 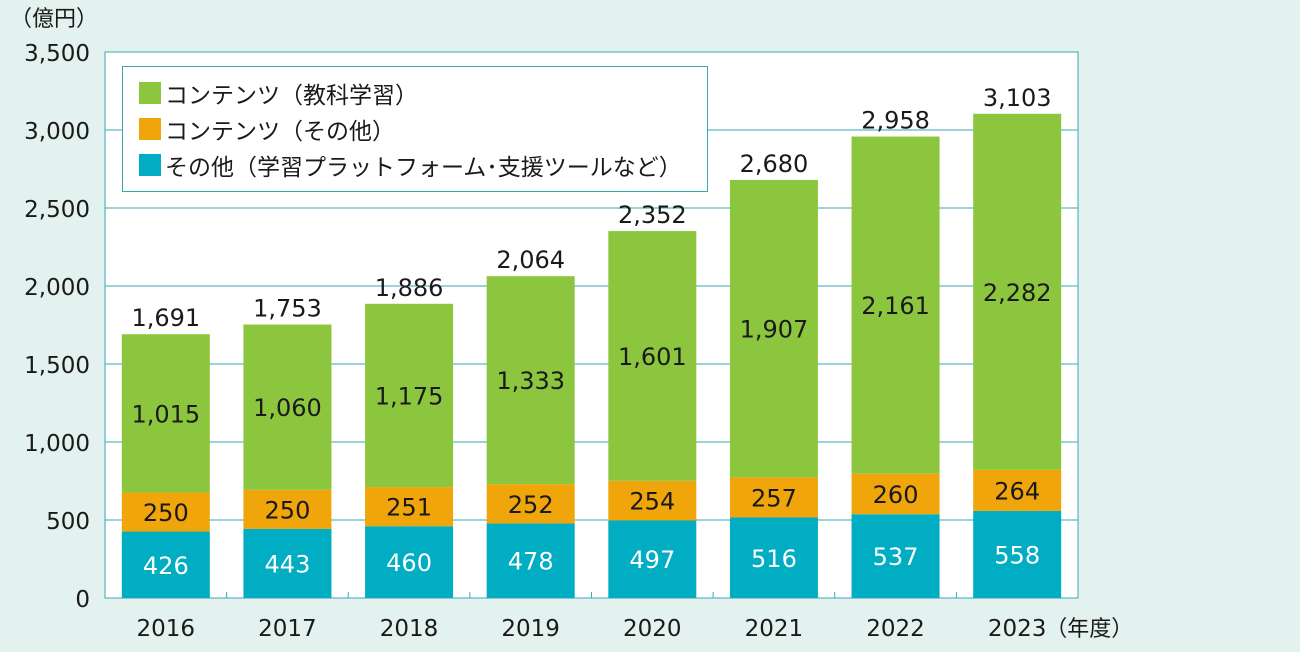 What do you see at coordinates (1089, 629) in the screenshot?
I see `x-unit-label: （年度）` at bounding box center [1089, 629].